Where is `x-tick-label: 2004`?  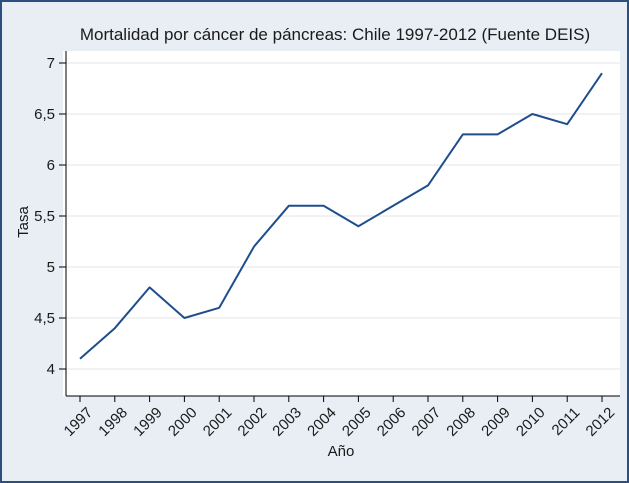 x-tick-label: 2004 is located at coordinates (322, 422).